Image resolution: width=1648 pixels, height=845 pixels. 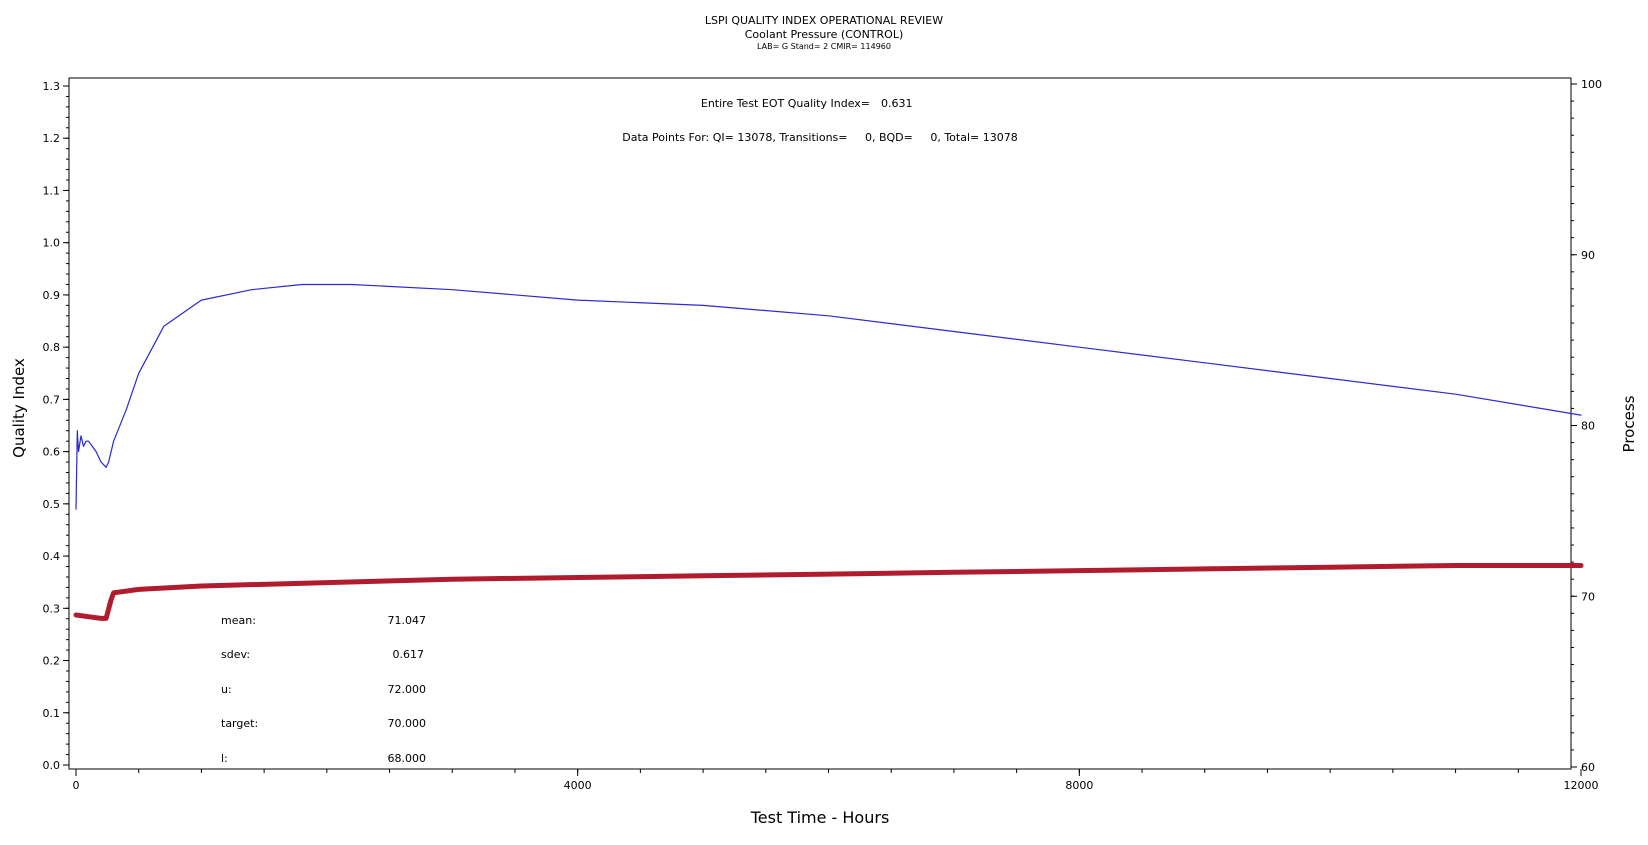 What do you see at coordinates (407, 620) in the screenshot?
I see `stat-value-mean: 71.047` at bounding box center [407, 620].